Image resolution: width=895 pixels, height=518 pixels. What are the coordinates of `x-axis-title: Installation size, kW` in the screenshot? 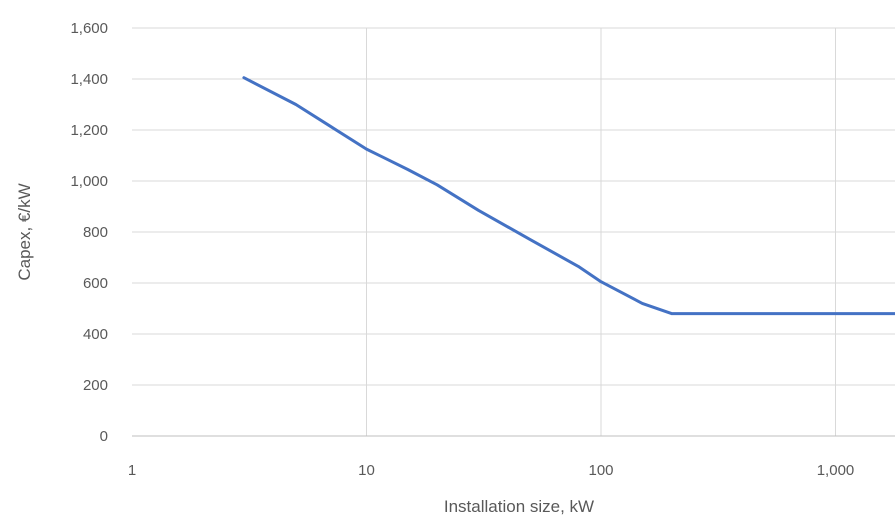 It's located at (519, 506).